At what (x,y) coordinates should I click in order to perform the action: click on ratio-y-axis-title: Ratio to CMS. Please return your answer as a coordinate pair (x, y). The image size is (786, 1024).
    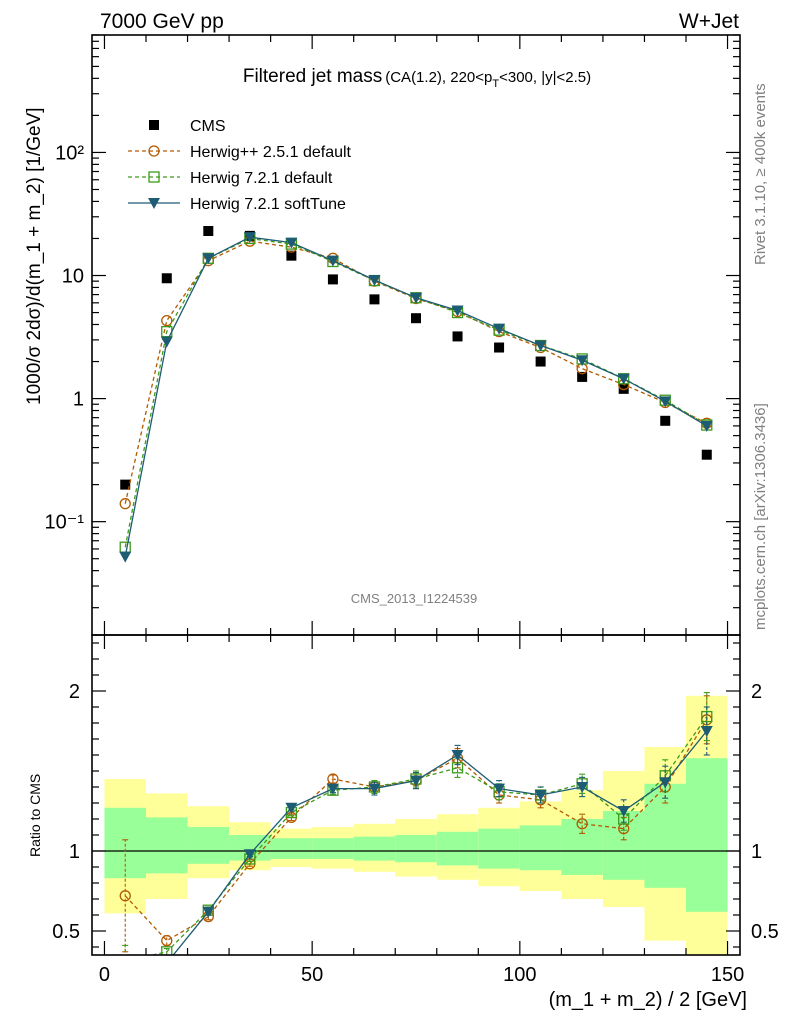
    Looking at the image, I should click on (35, 815).